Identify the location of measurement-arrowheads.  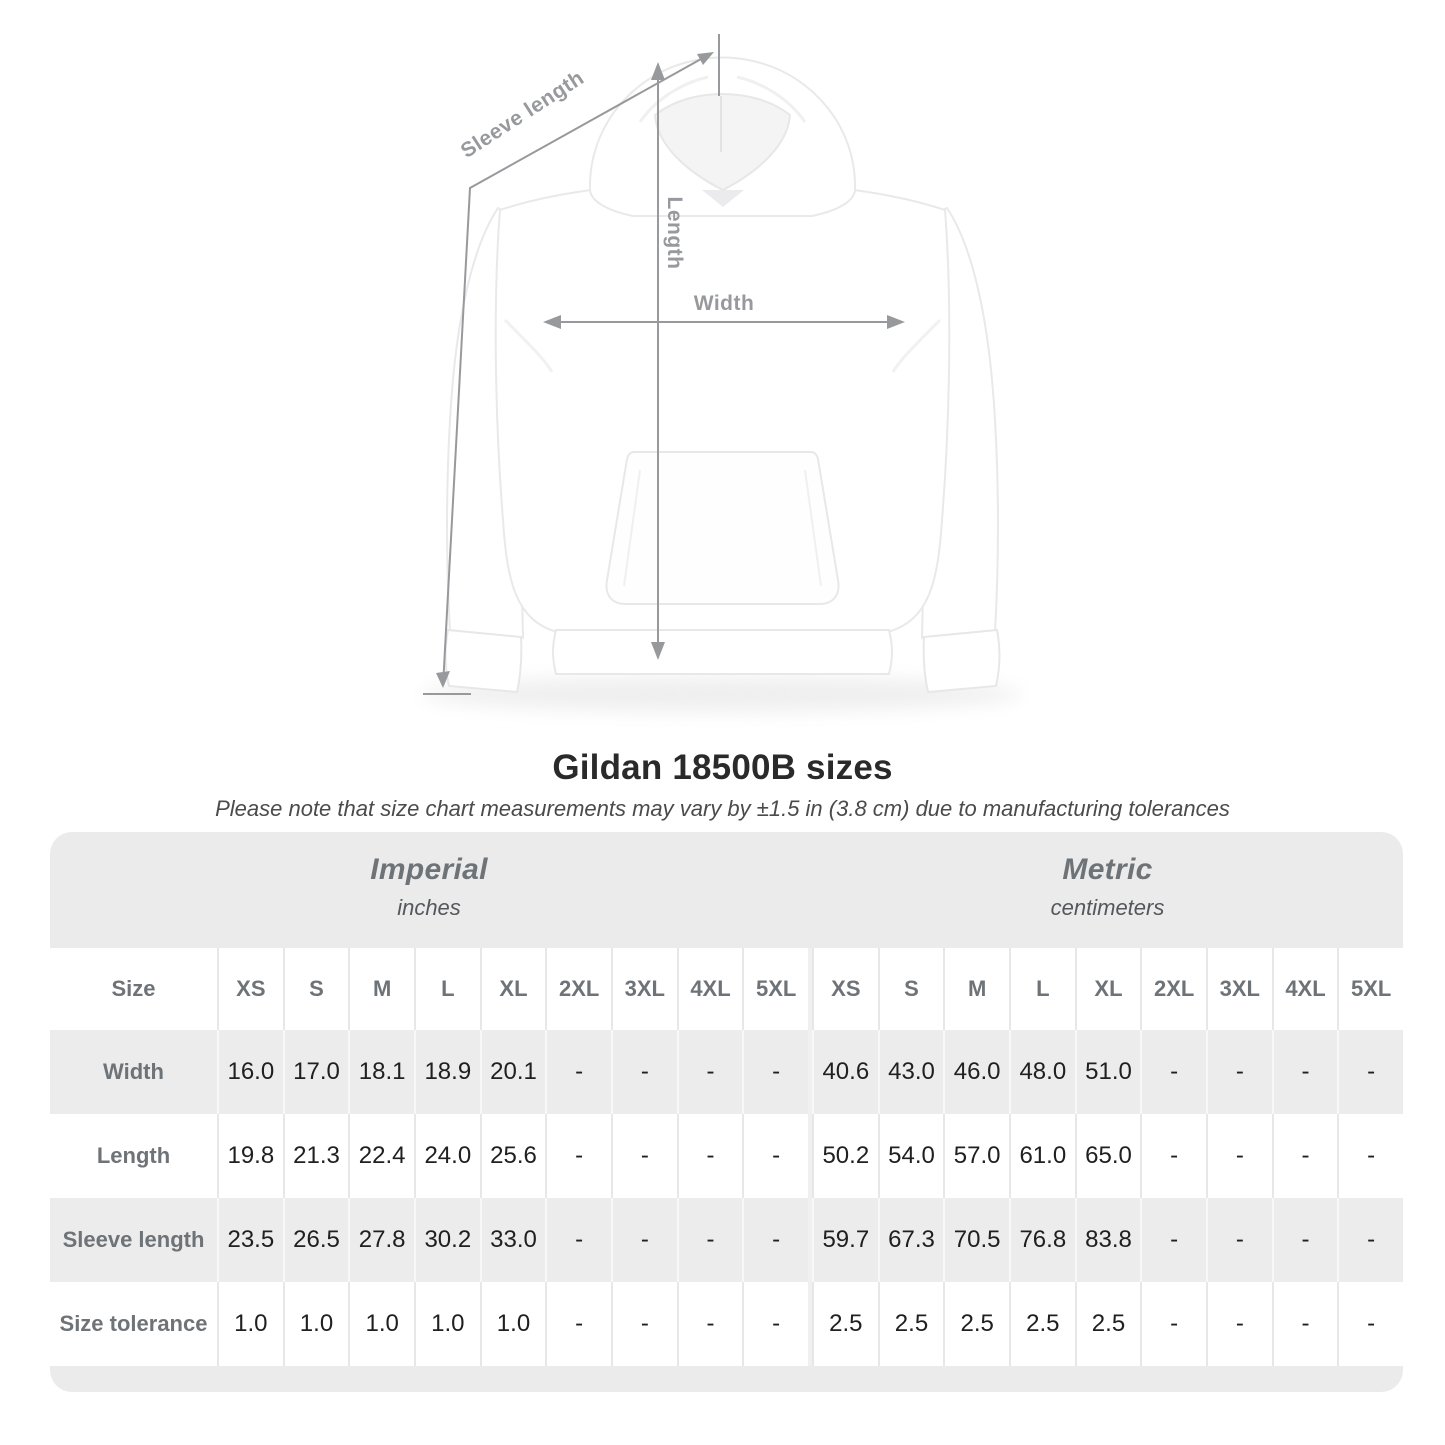
(670, 370).